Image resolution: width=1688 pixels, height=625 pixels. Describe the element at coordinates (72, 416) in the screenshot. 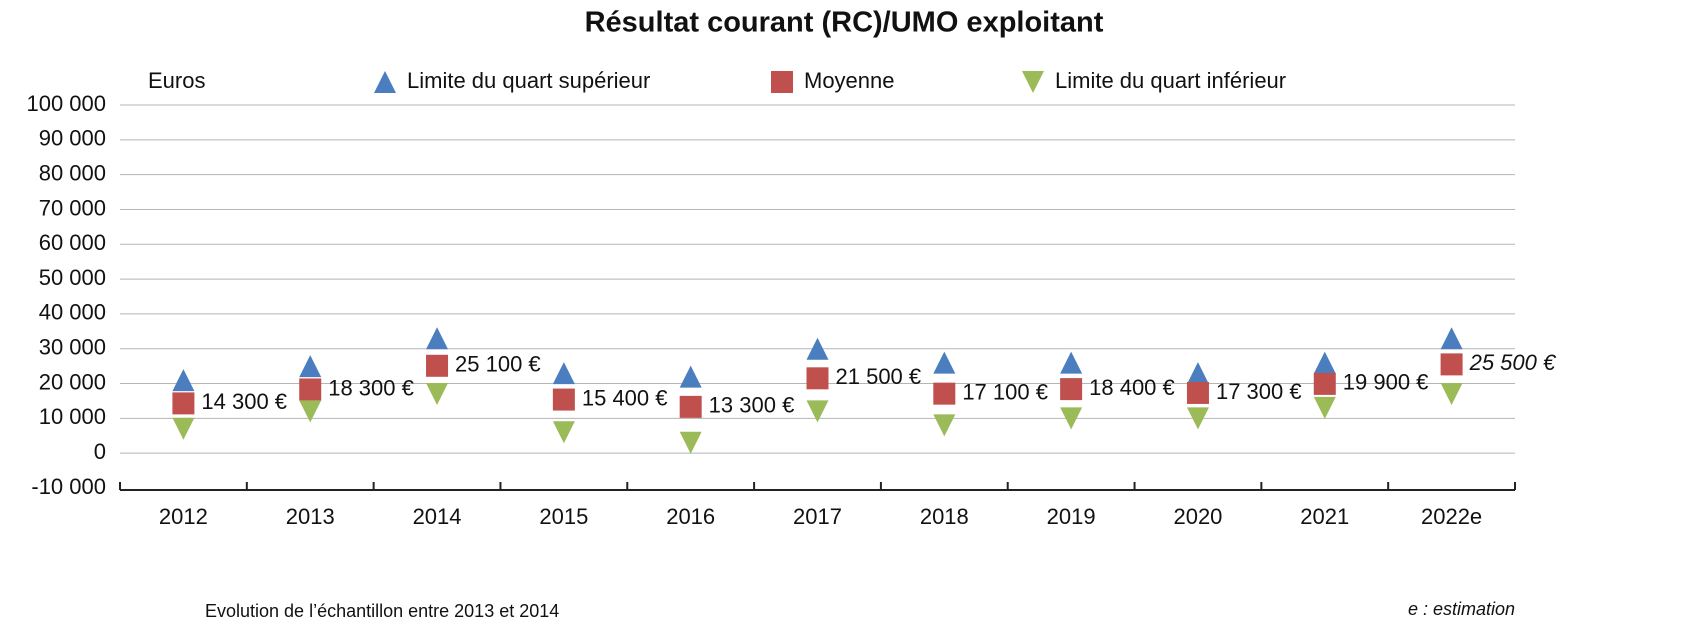

I see `y-tick-label: 10 000` at that location.